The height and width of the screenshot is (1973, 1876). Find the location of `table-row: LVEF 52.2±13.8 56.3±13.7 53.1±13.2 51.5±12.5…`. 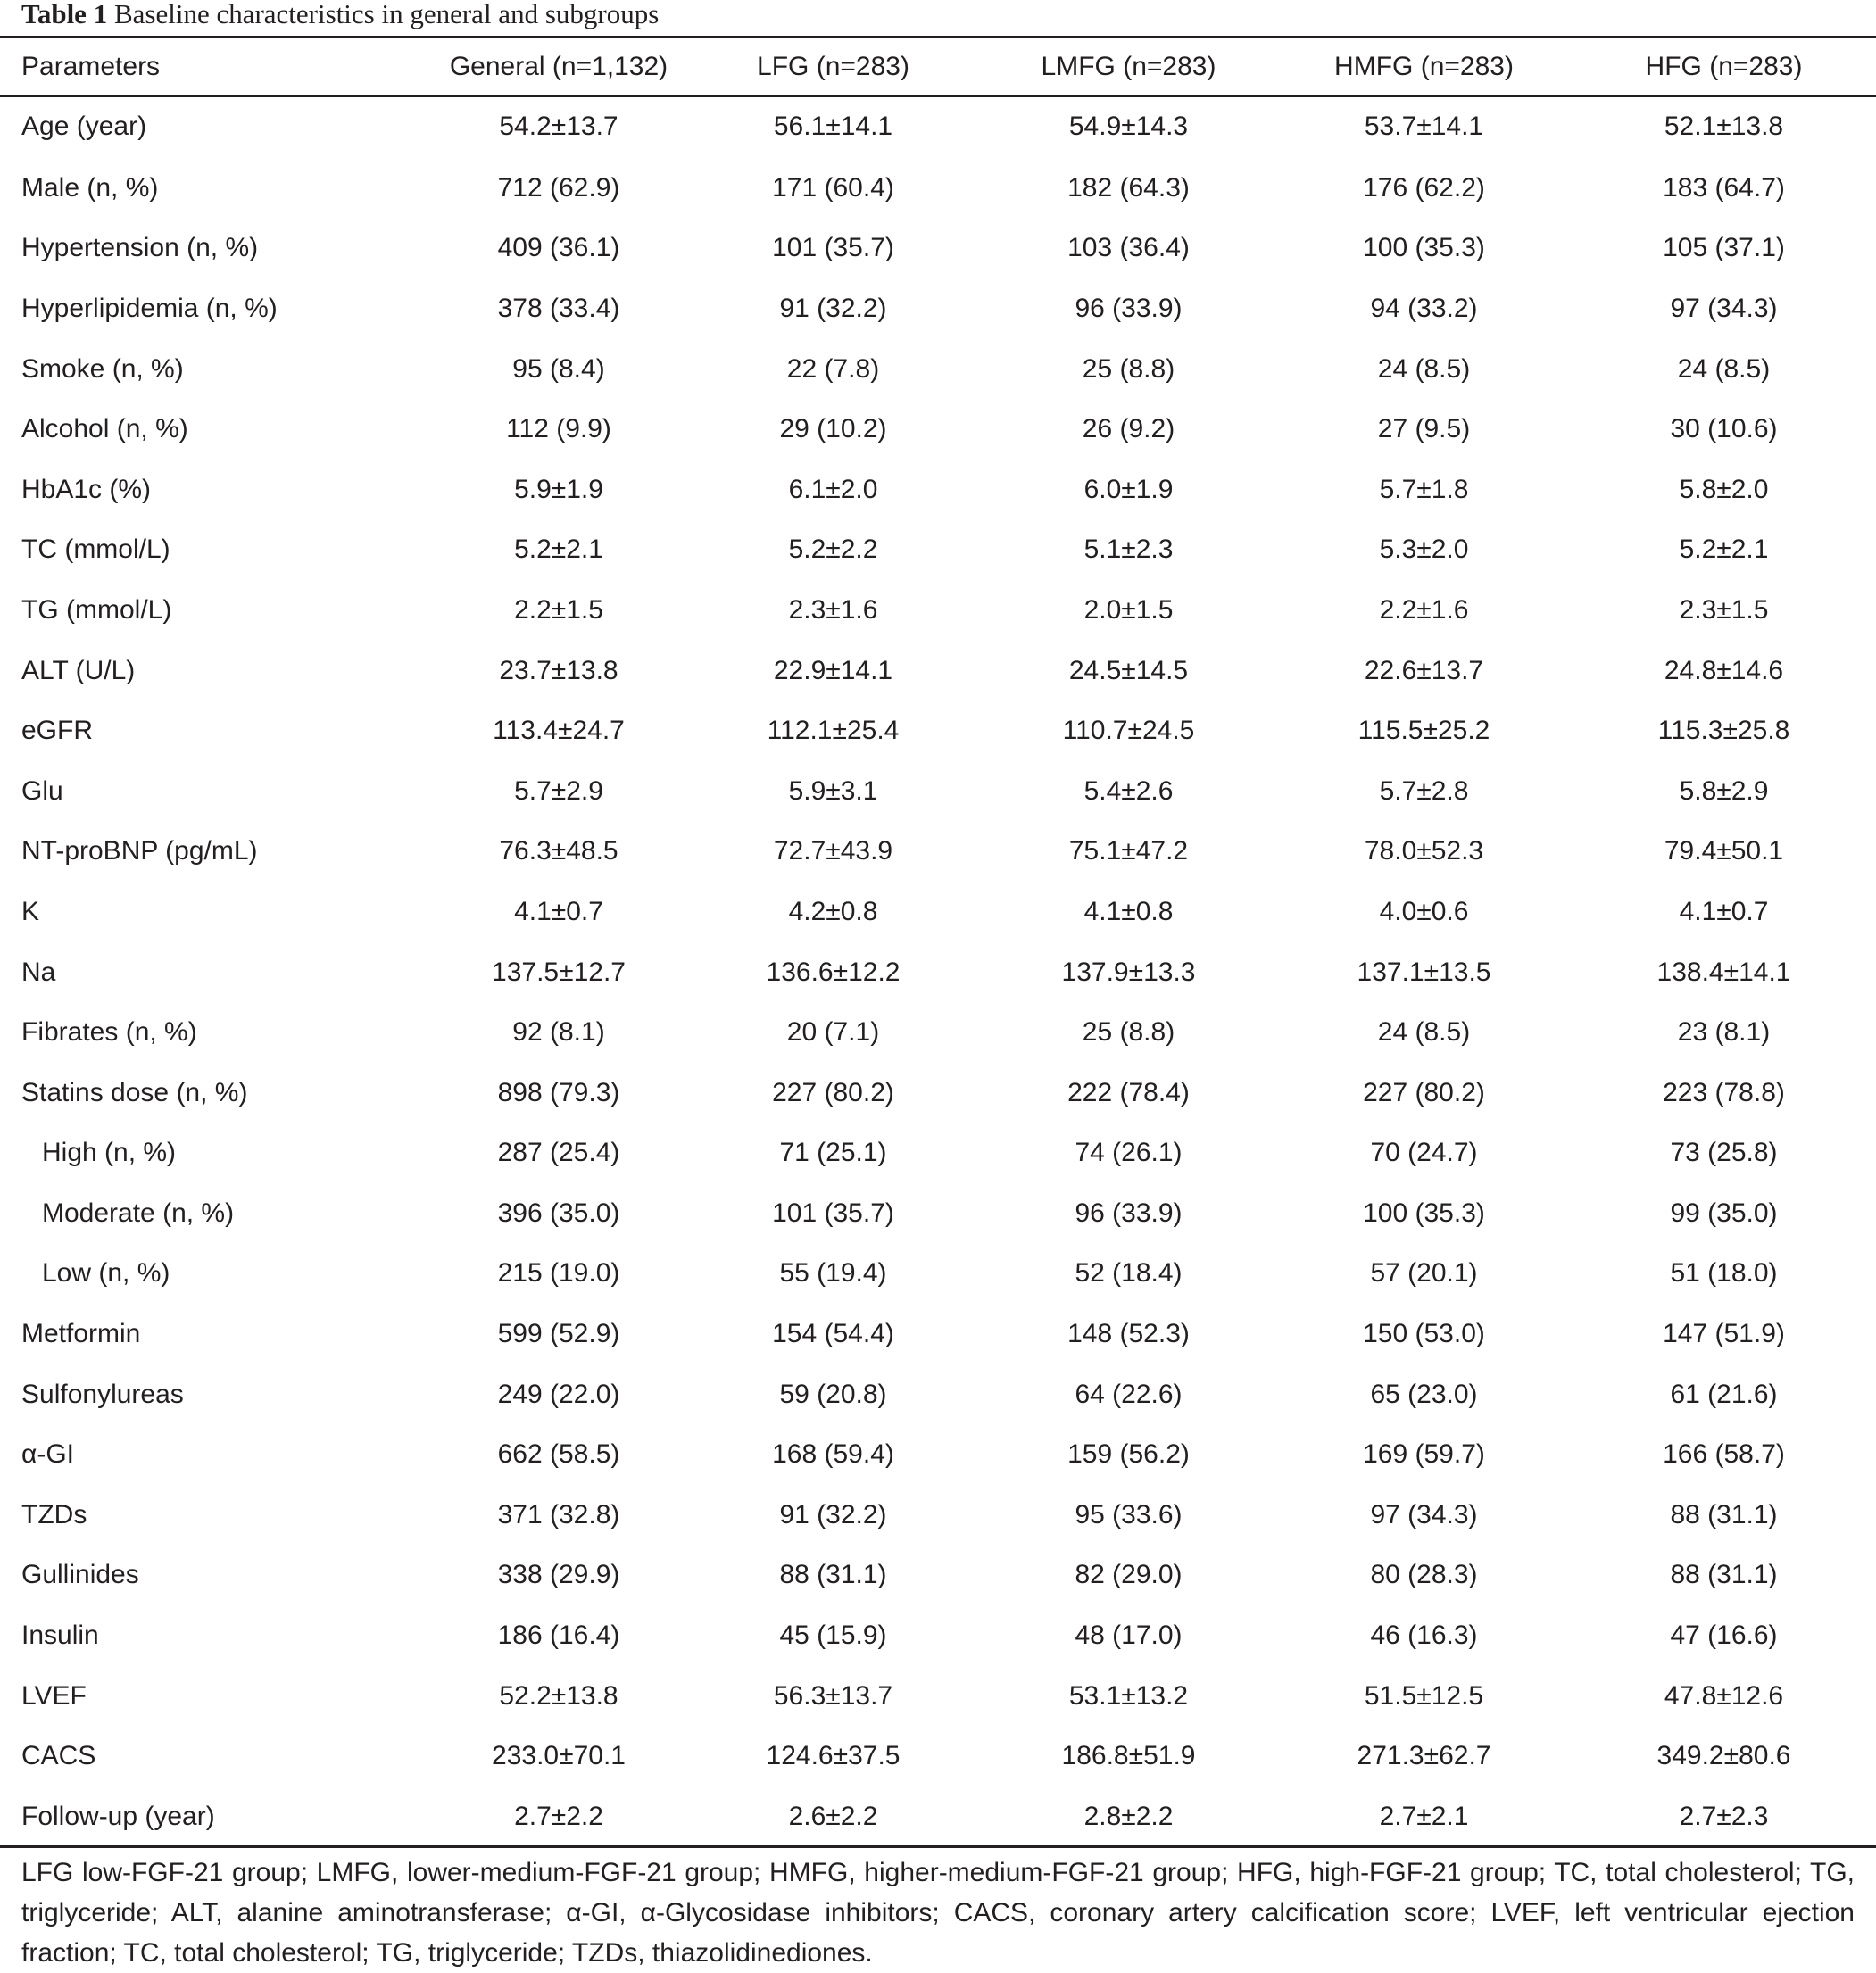

table-row: LVEF 52.2±13.8 56.3±13.7 53.1±13.2 51.5±12.5… is located at coordinates (938, 1697).